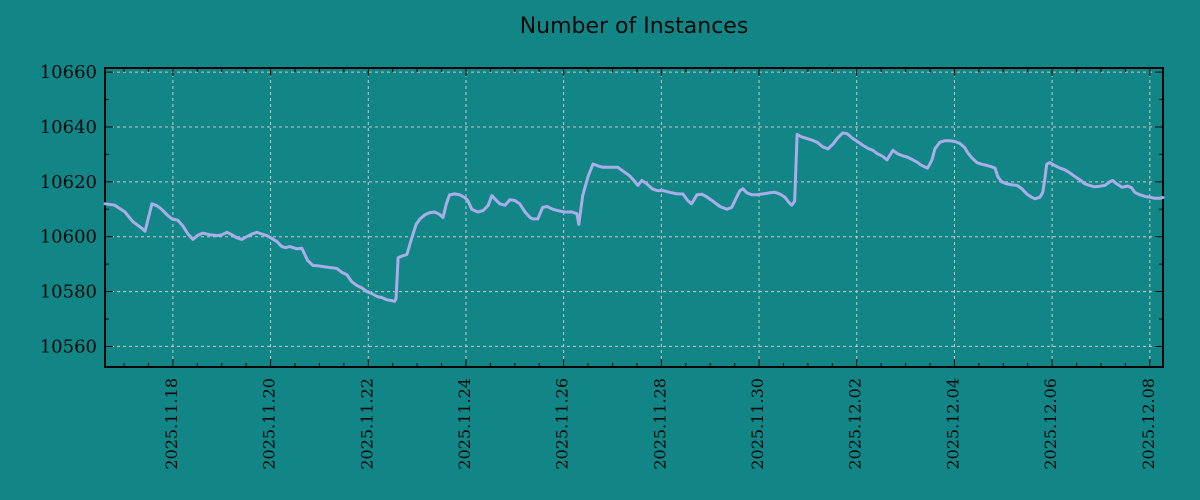  I want to click on y-tick-label: 10620, so click(68, 182).